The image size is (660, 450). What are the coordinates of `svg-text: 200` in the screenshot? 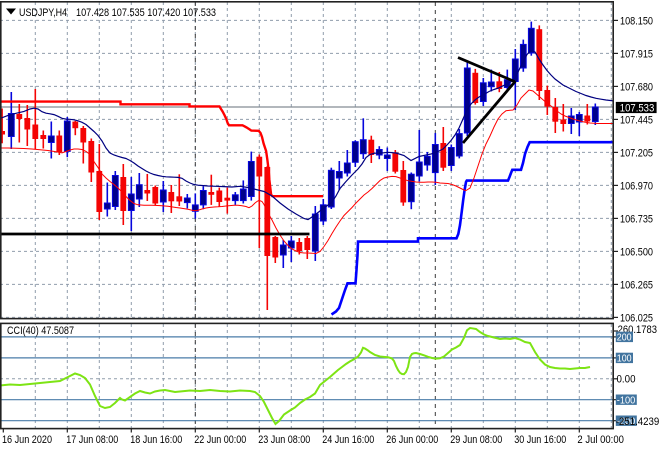 It's located at (624, 338).